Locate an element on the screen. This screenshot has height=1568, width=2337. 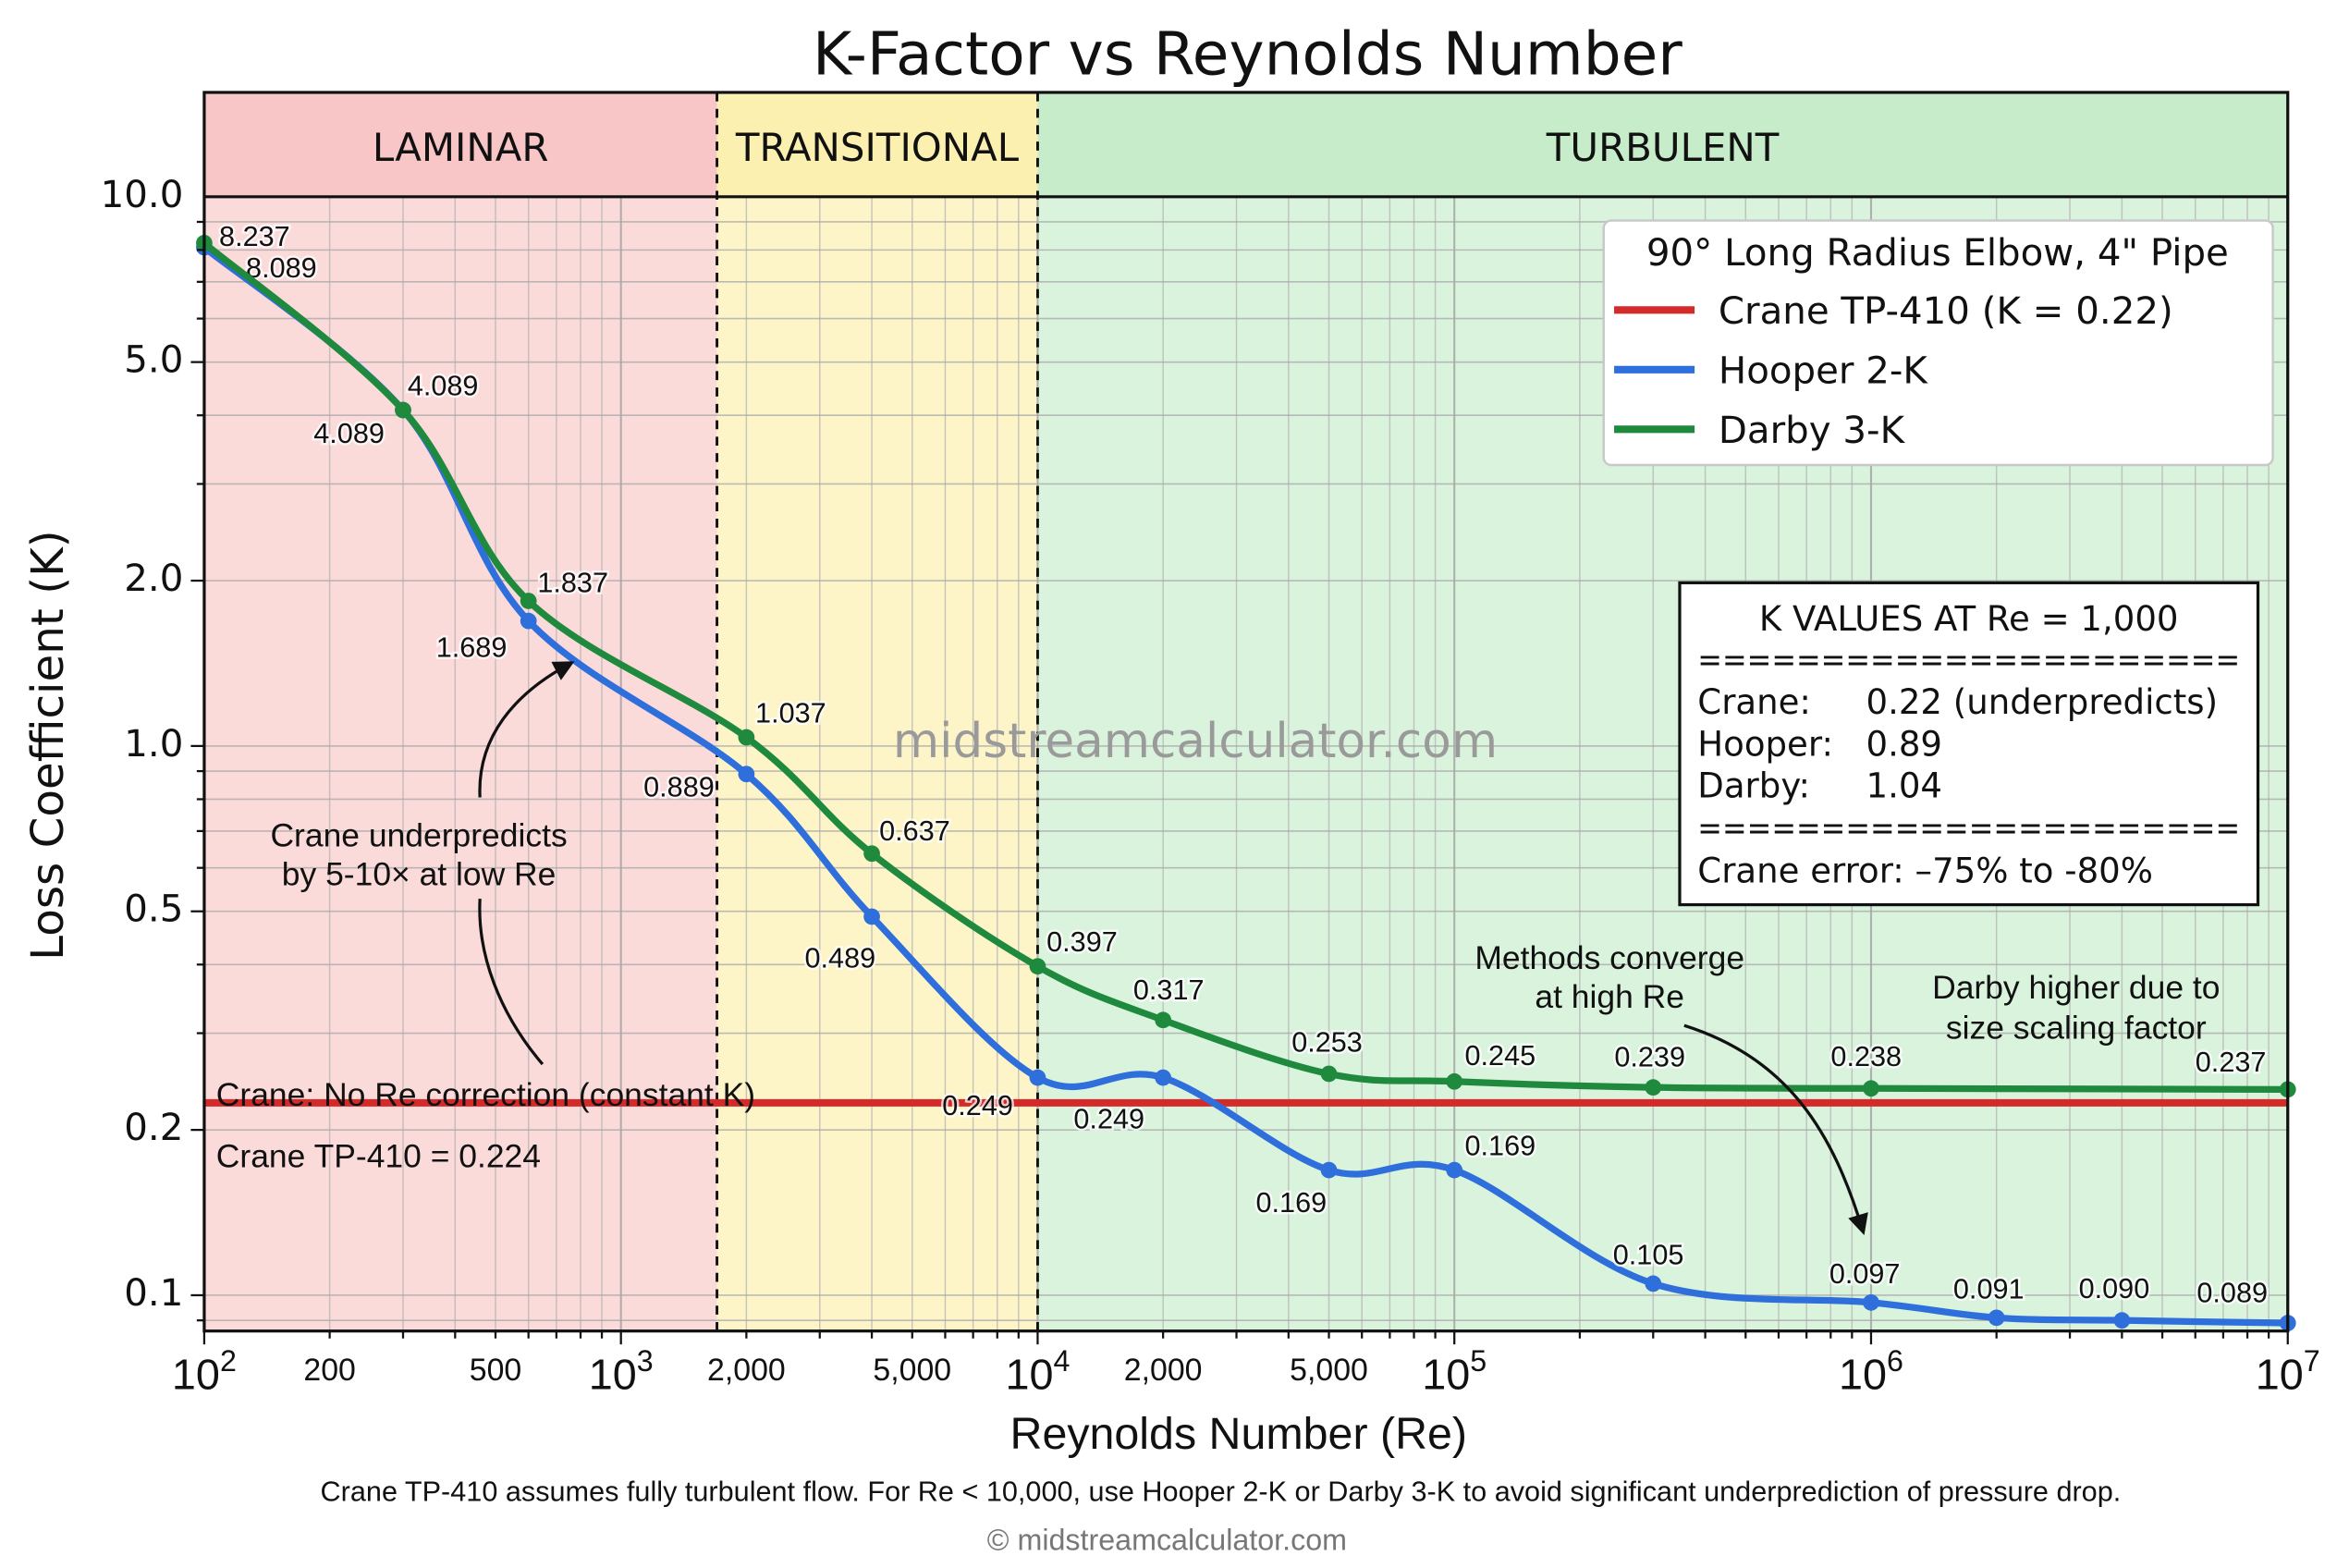
kbox-hooper-label: Hooper: is located at coordinates (1765, 744).